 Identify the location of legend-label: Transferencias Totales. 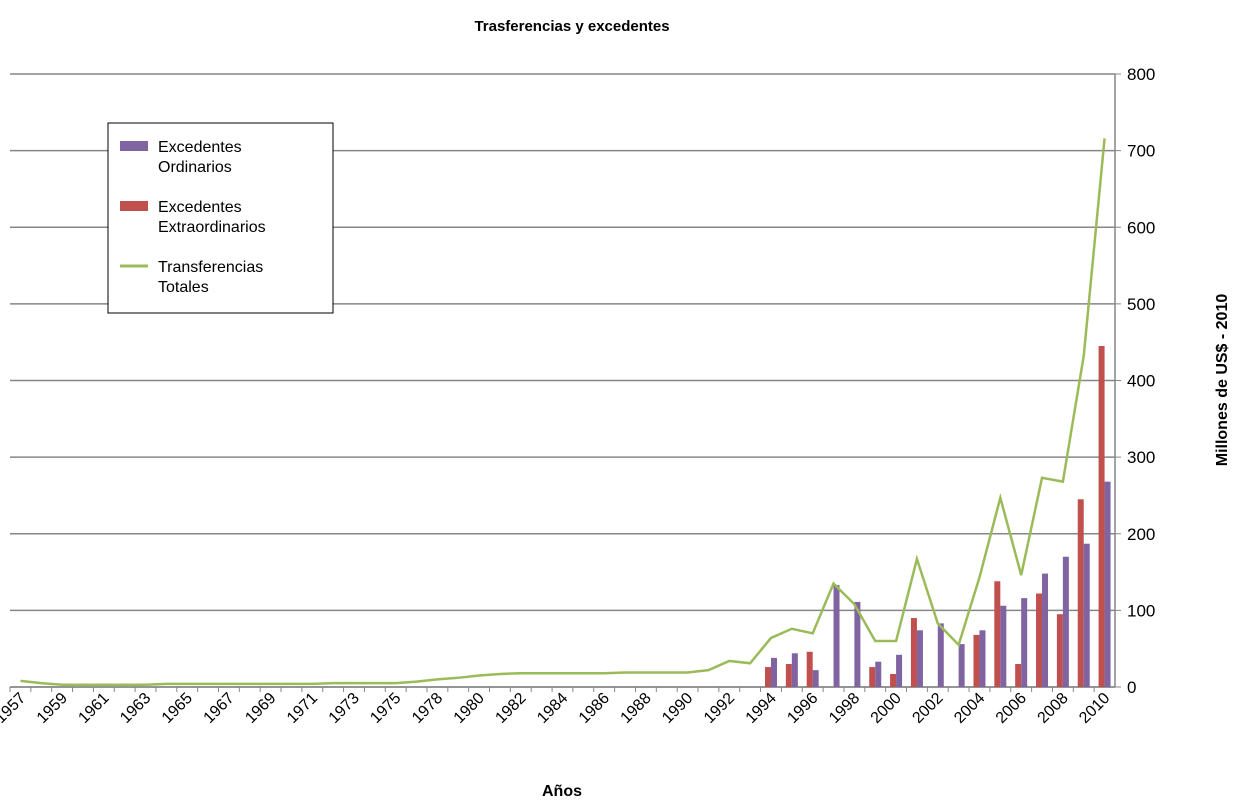
(210, 277).